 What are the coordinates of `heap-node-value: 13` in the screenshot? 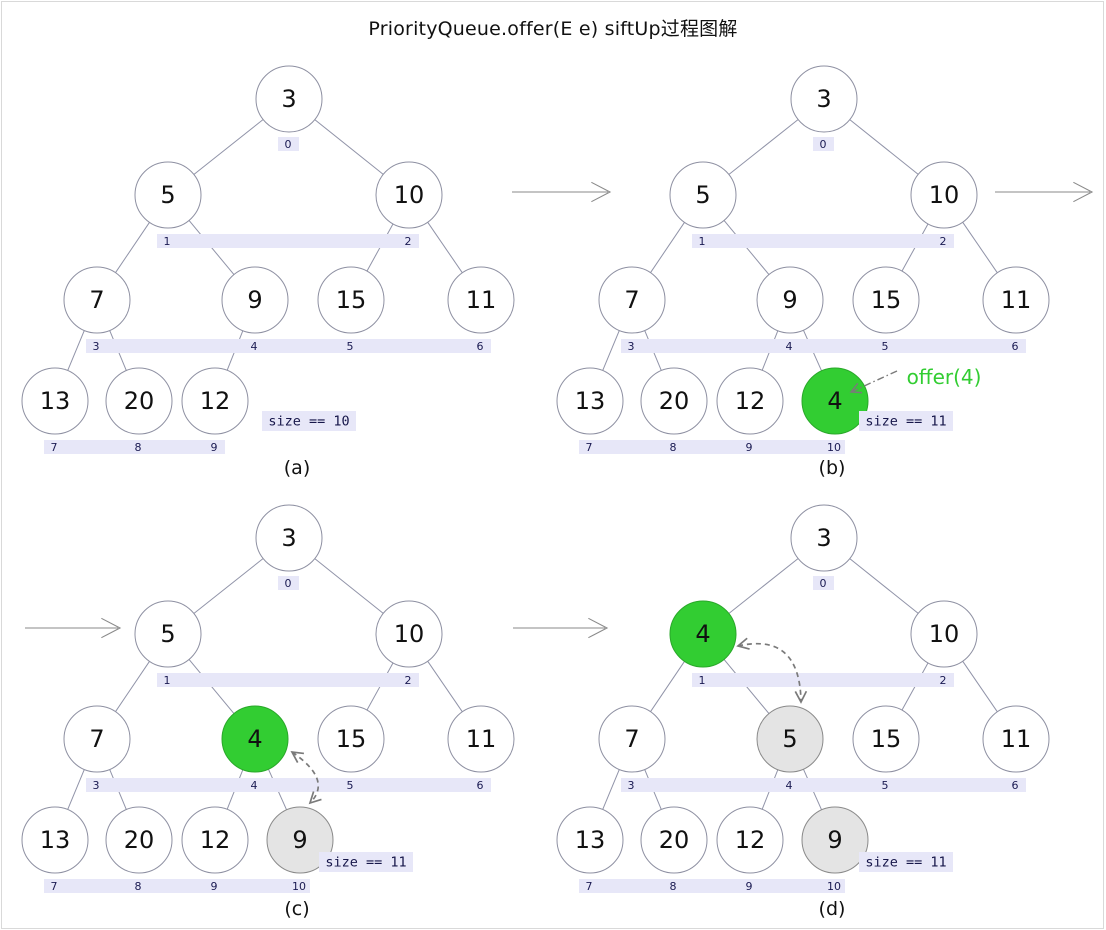 It's located at (590, 840).